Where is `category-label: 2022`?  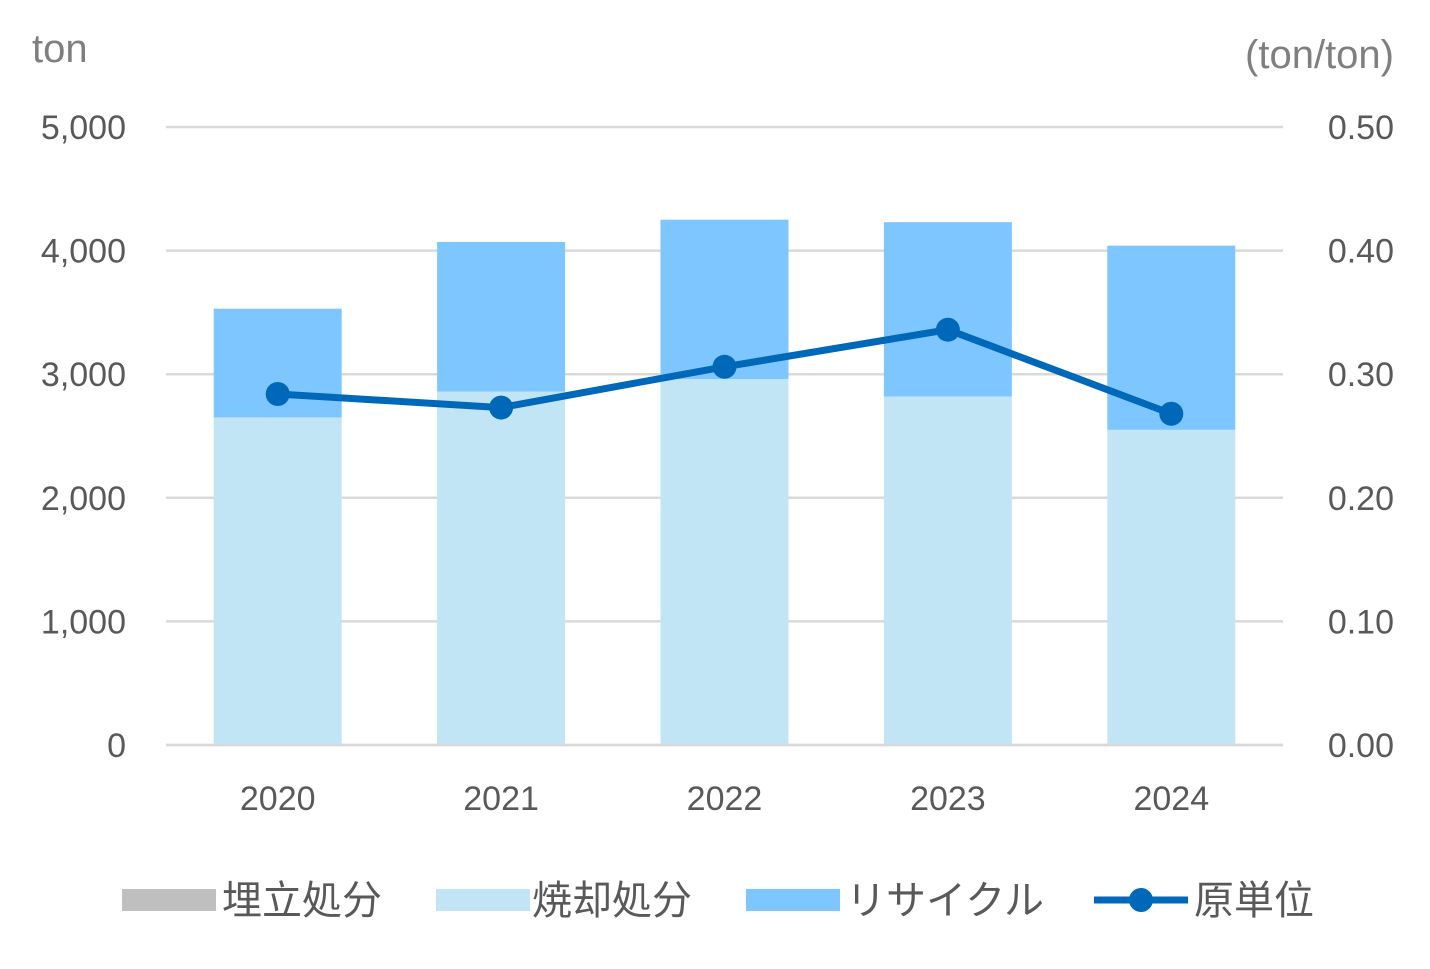 category-label: 2022 is located at coordinates (725, 799).